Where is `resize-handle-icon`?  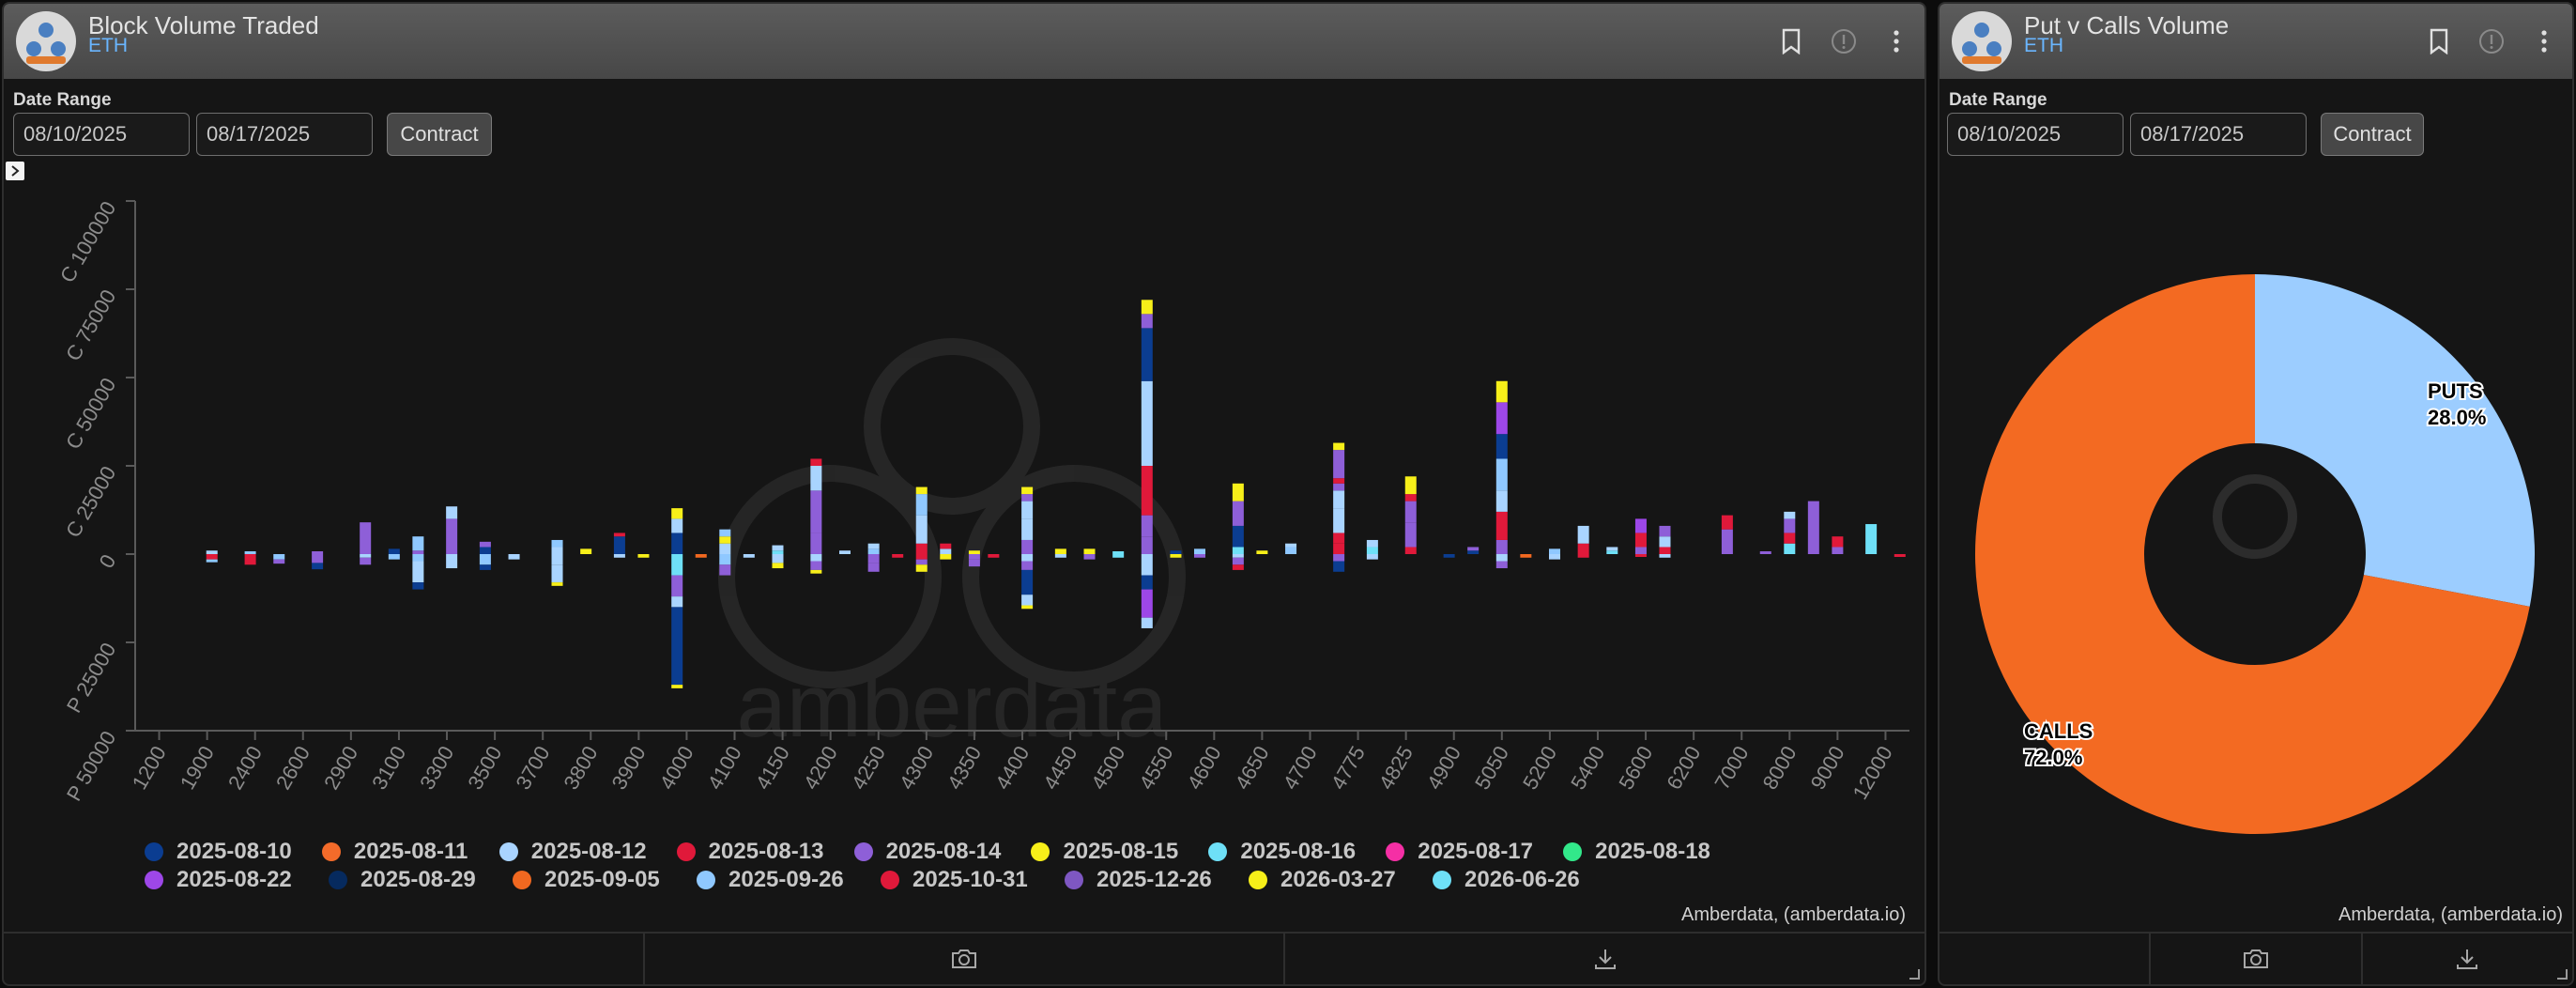 resize-handle-icon is located at coordinates (2561, 974).